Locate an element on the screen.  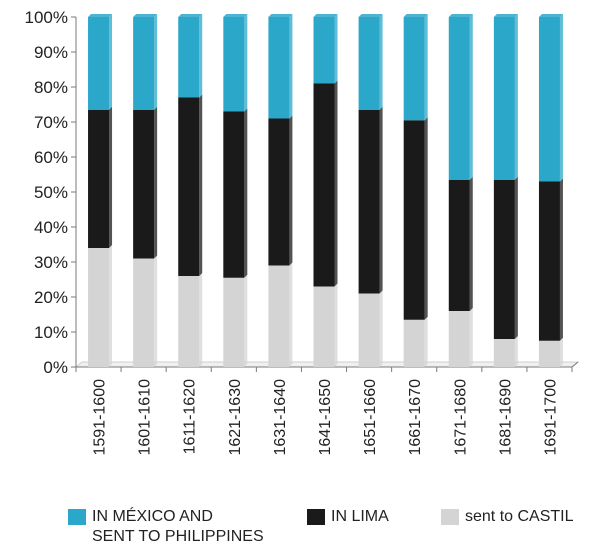
x-tick-label: 1591-1600 is located at coordinates (100, 417).